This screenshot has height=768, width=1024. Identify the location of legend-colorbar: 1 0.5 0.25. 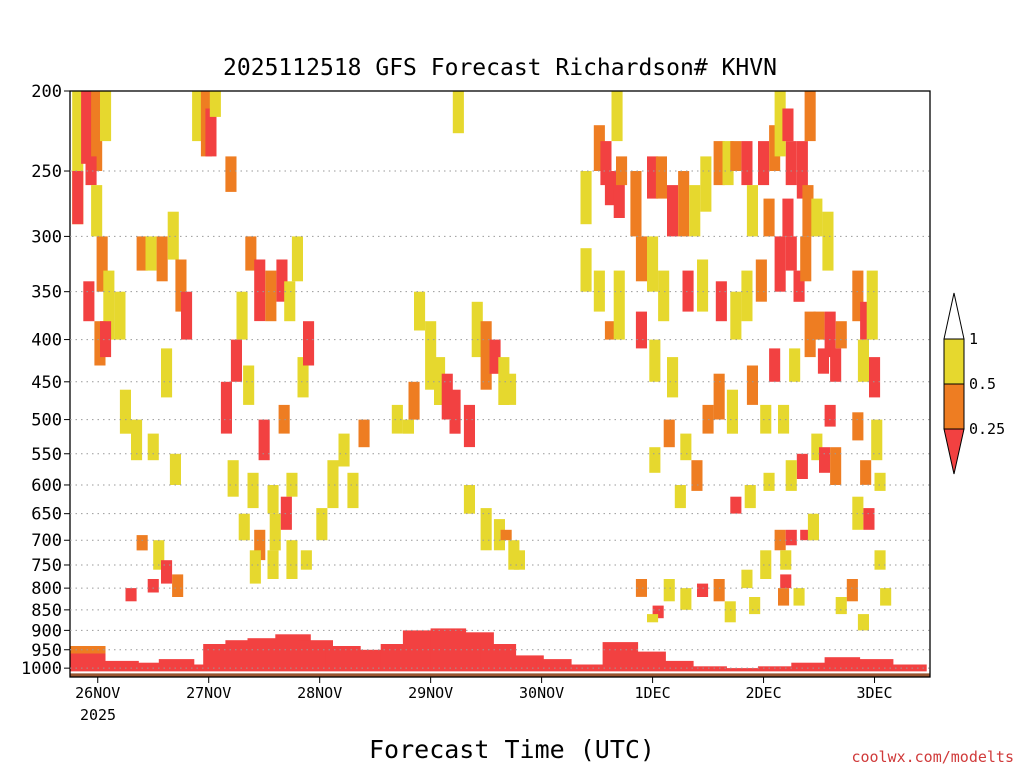
(974, 383).